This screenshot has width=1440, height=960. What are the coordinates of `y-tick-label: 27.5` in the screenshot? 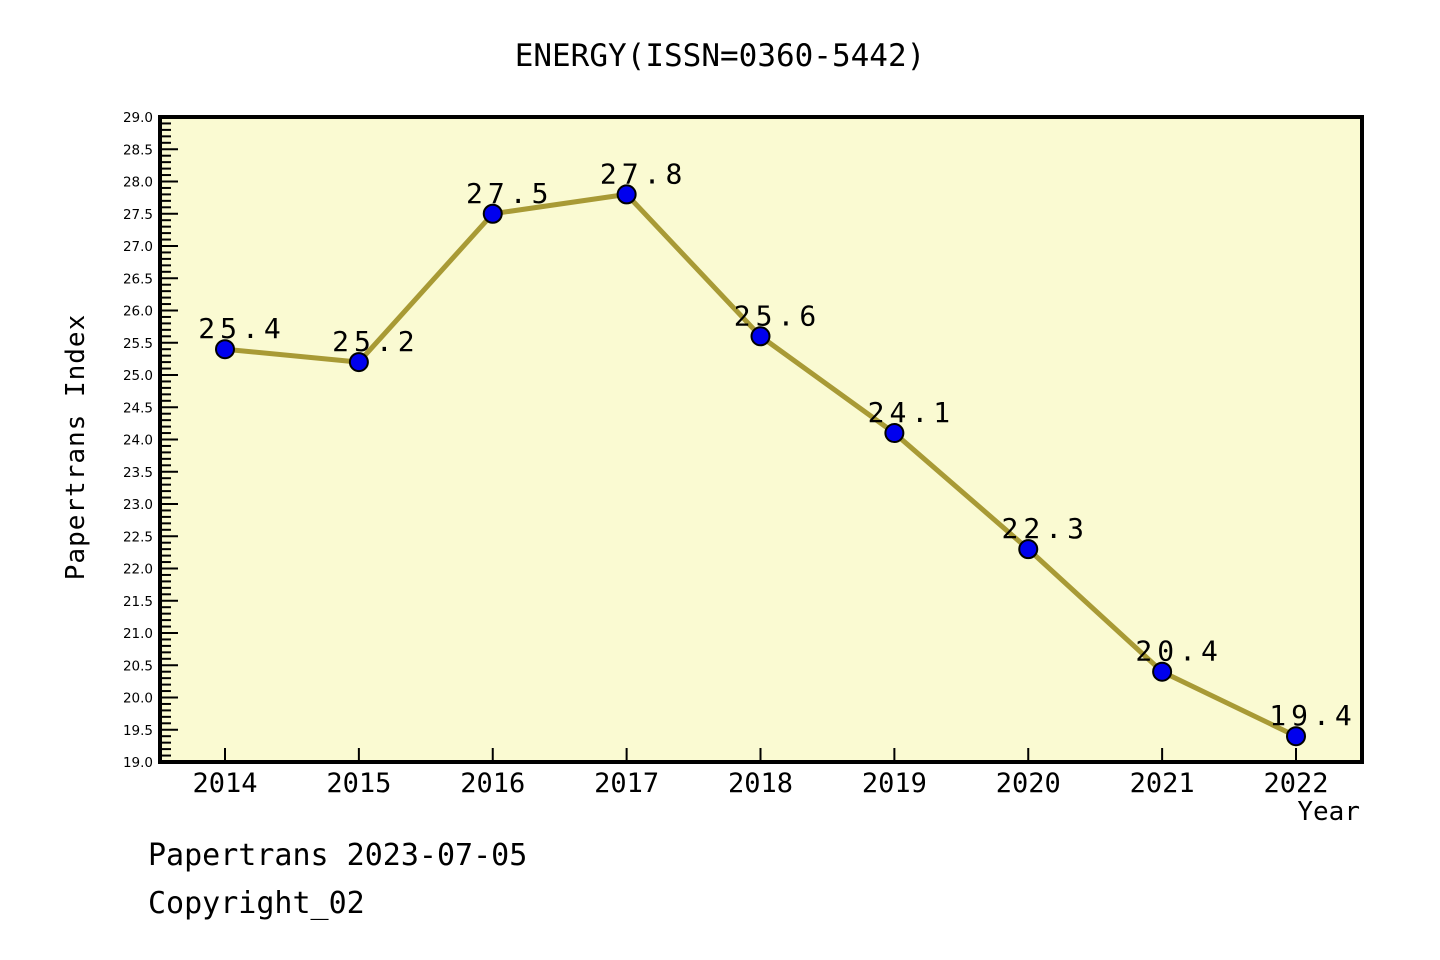 It's located at (138, 215).